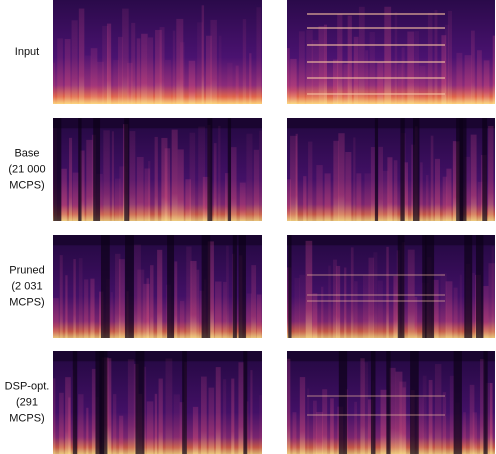 The width and height of the screenshot is (496, 454). I want to click on row-label: Input, so click(27, 52).